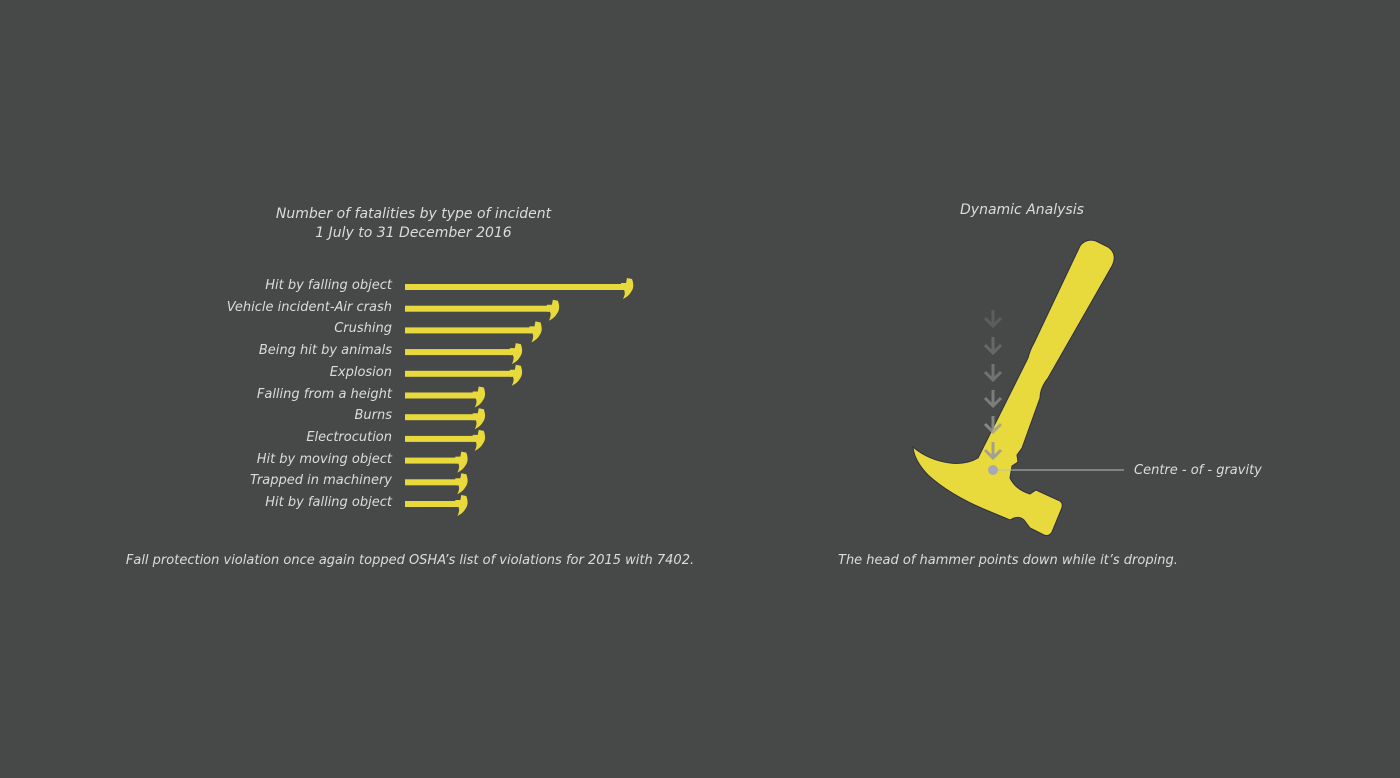 This screenshot has height=778, width=1400. What do you see at coordinates (309, 307) in the screenshot?
I see `category-label: Vehicle incident-Air crash` at bounding box center [309, 307].